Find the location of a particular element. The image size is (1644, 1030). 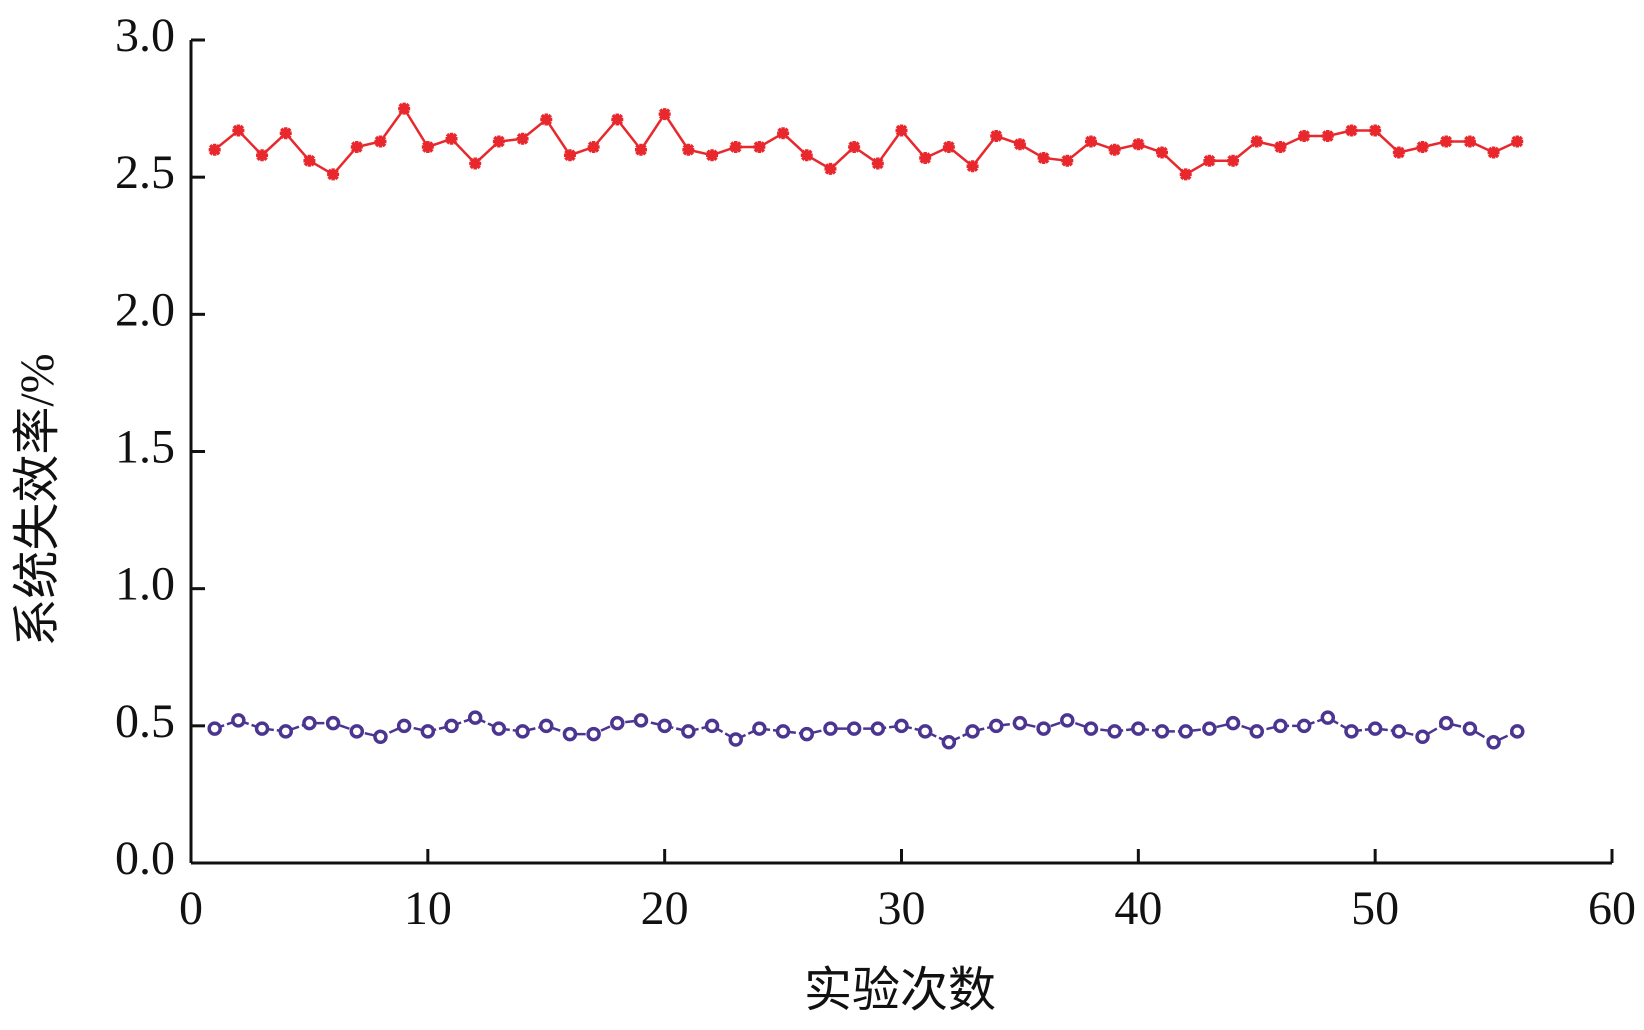

y-tick-label: 1.0 is located at coordinates (145, 584).